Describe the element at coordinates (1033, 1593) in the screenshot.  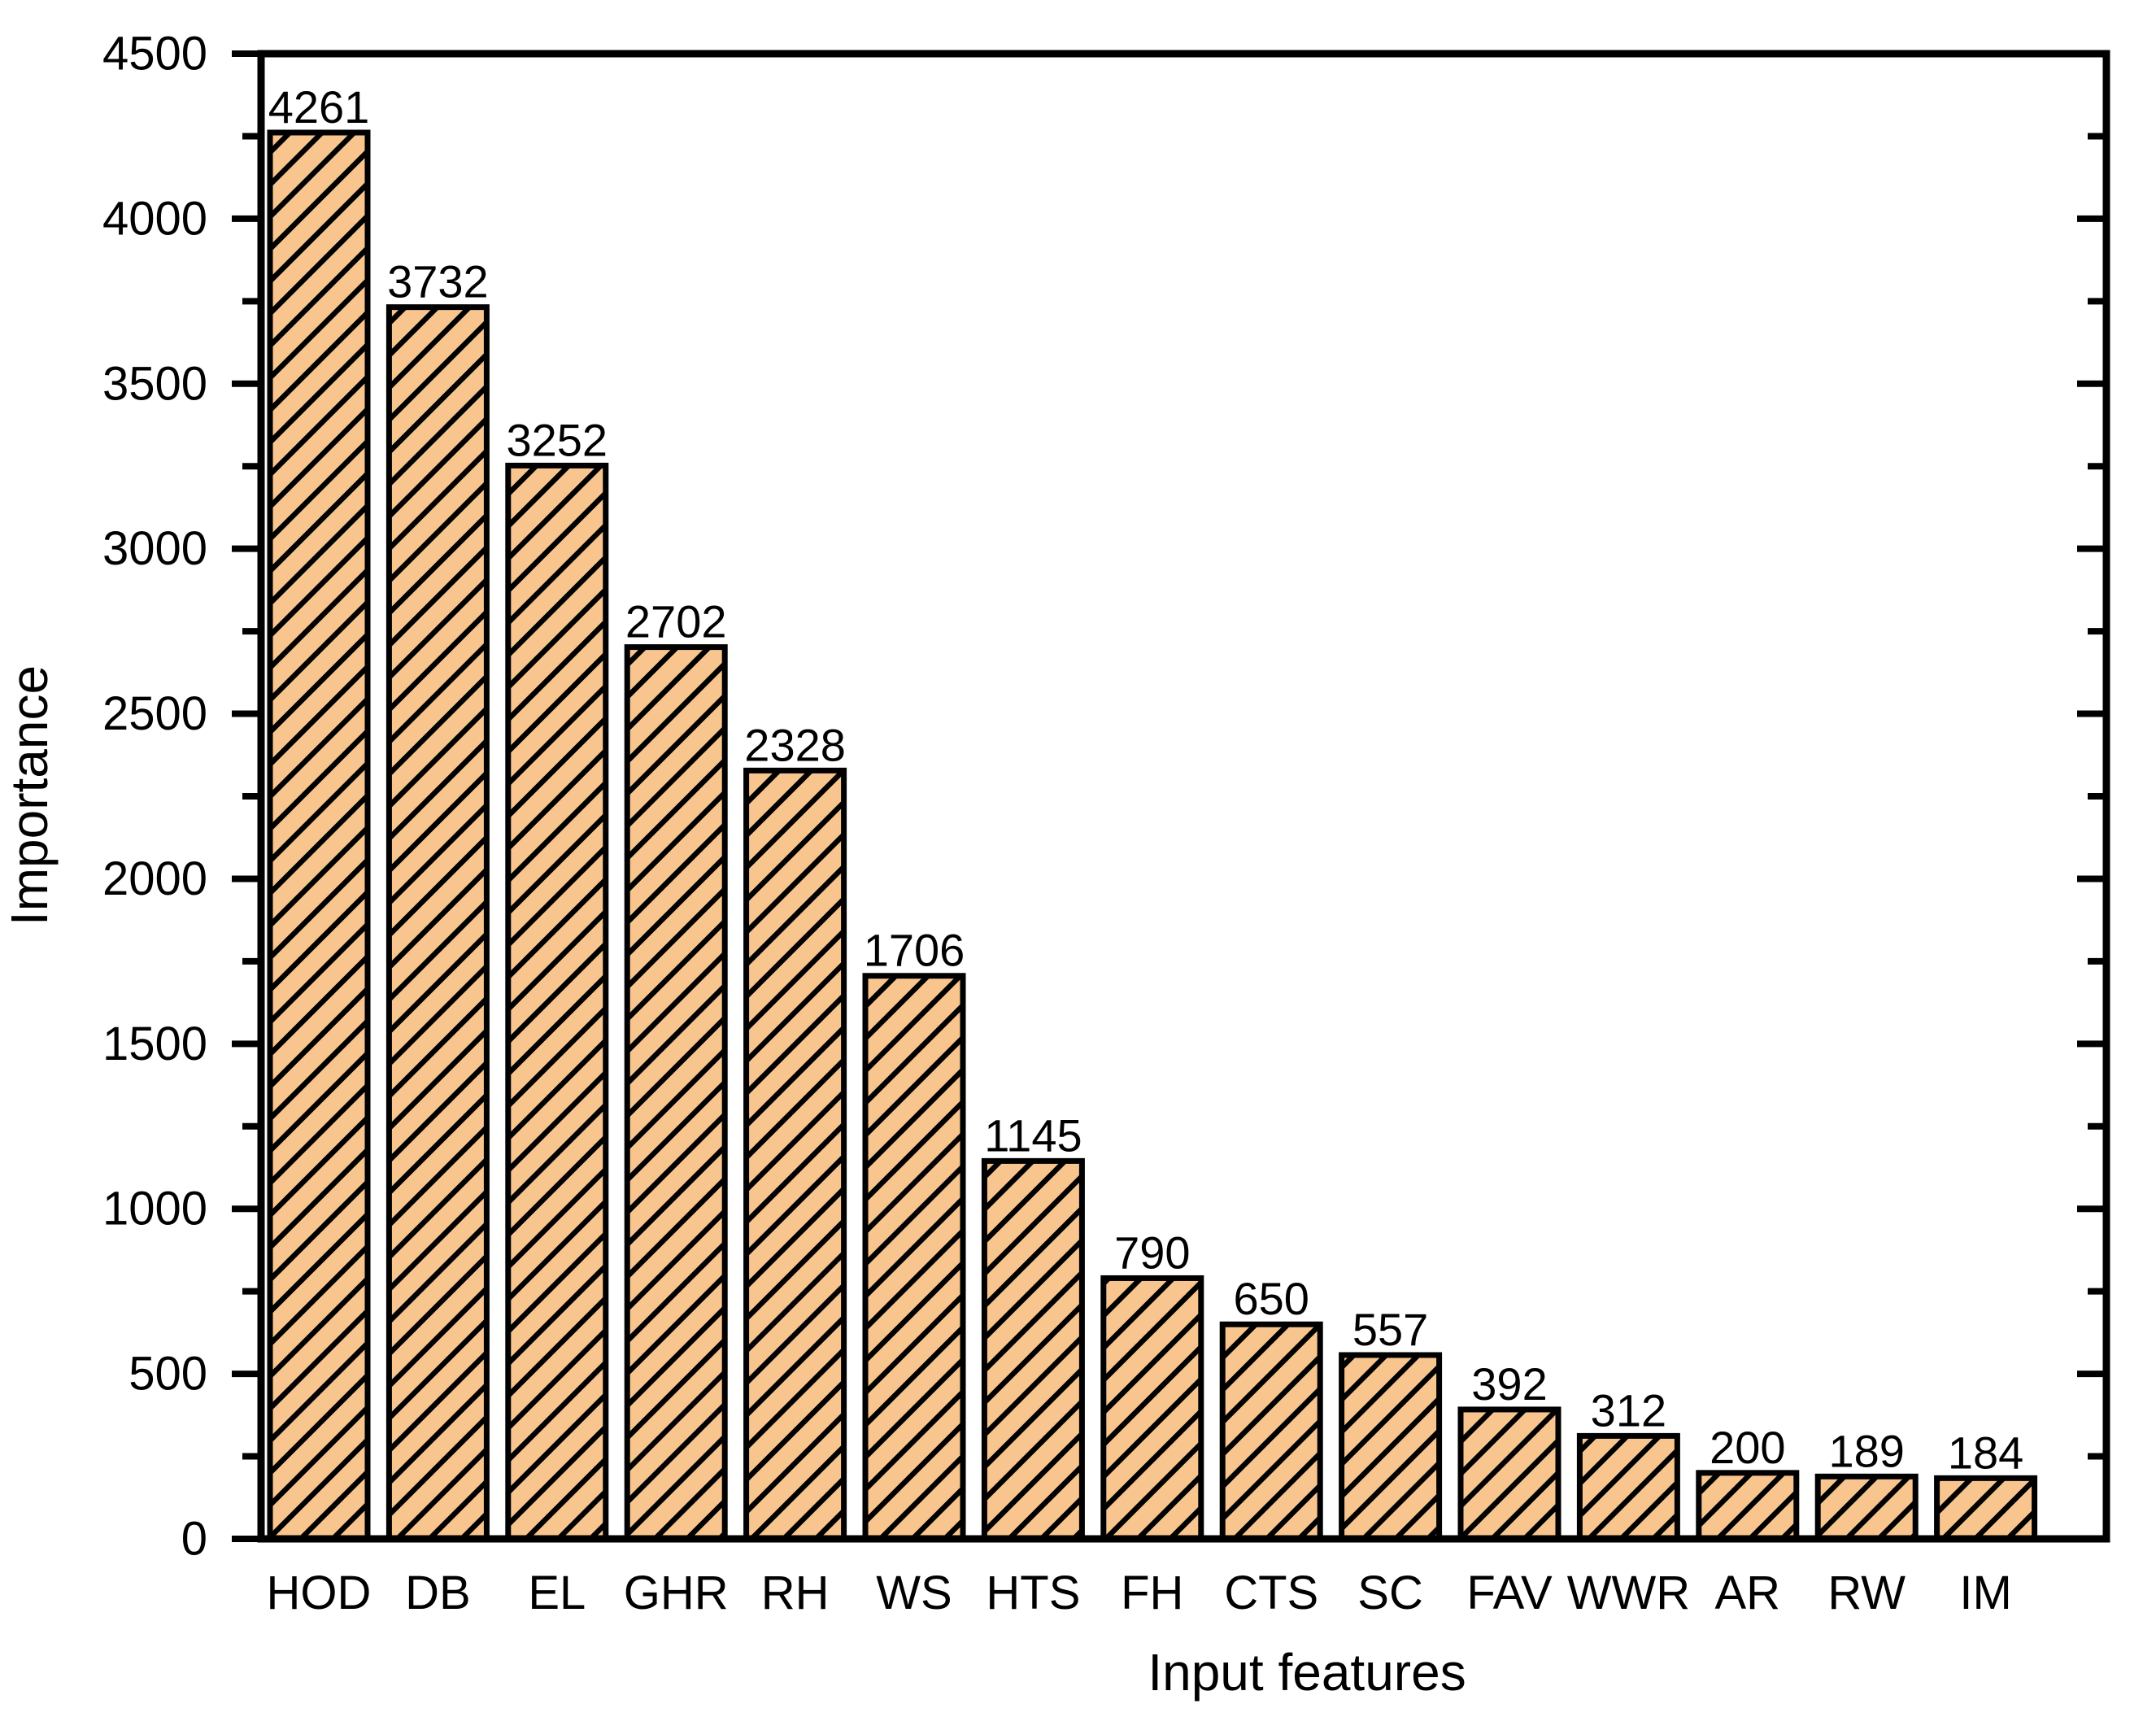
I see `category-label: HTS` at that location.